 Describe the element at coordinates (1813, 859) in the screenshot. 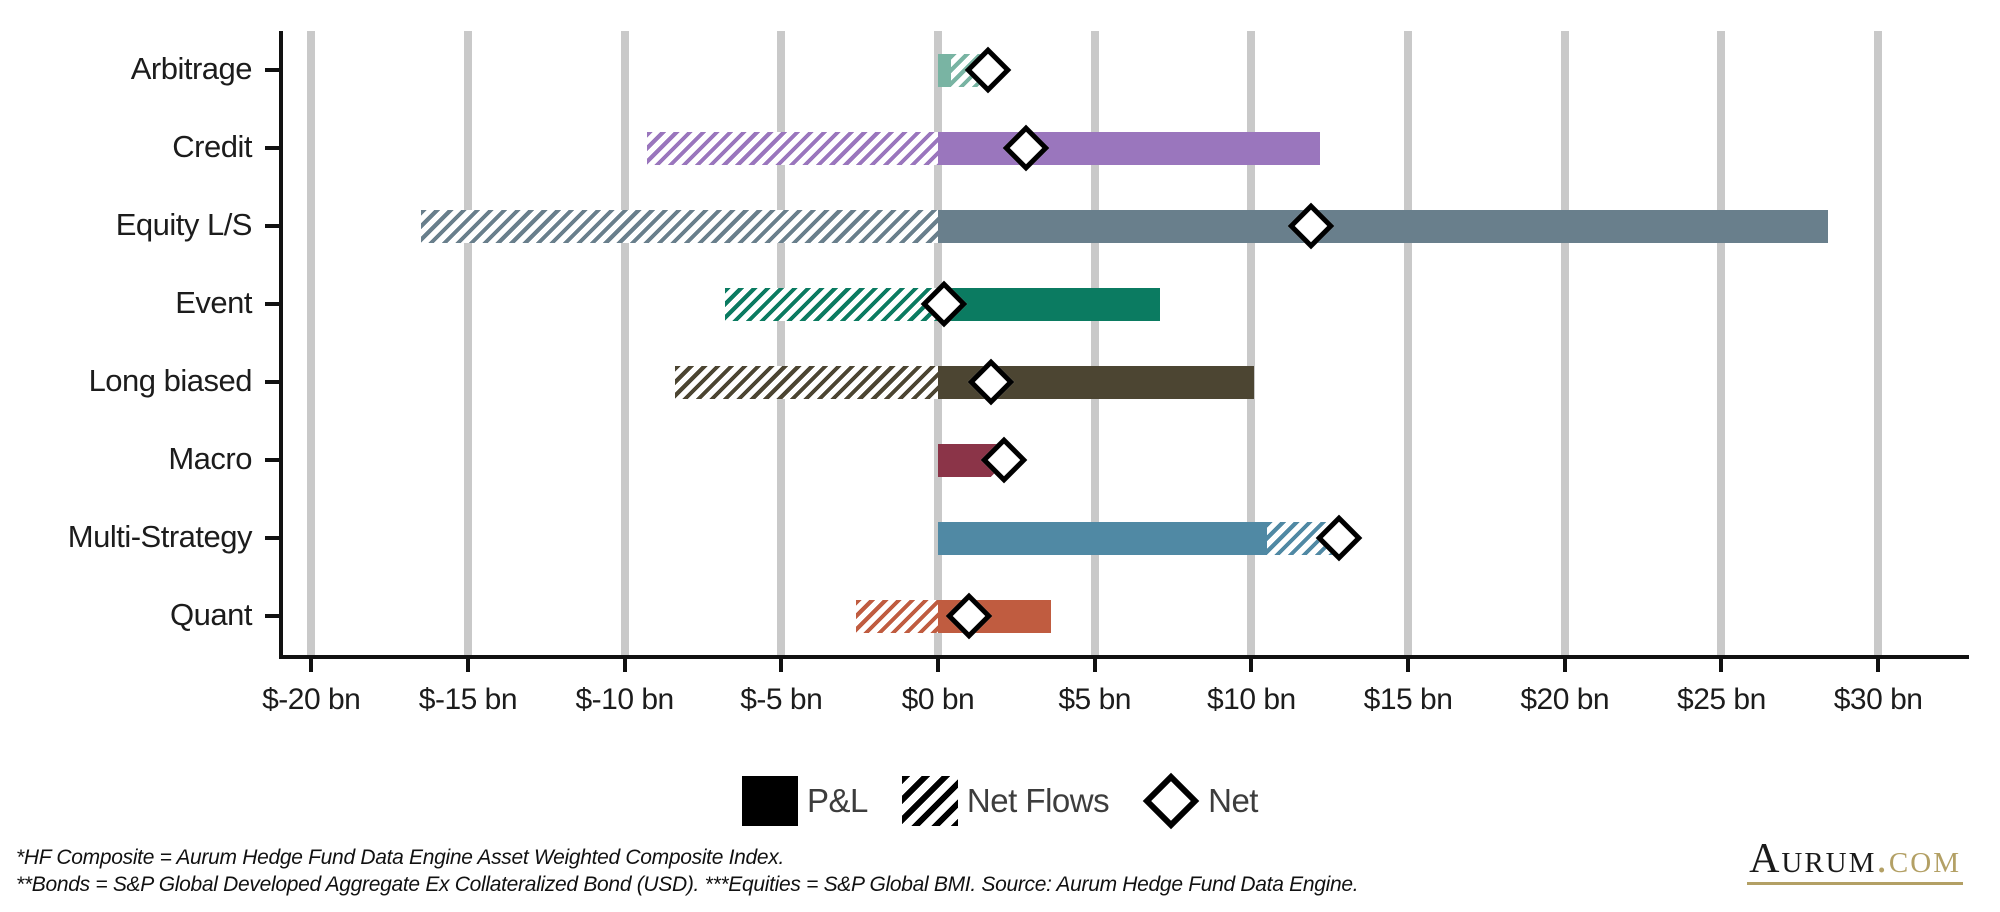

I see `aurum-logo-brand: Aurum` at that location.